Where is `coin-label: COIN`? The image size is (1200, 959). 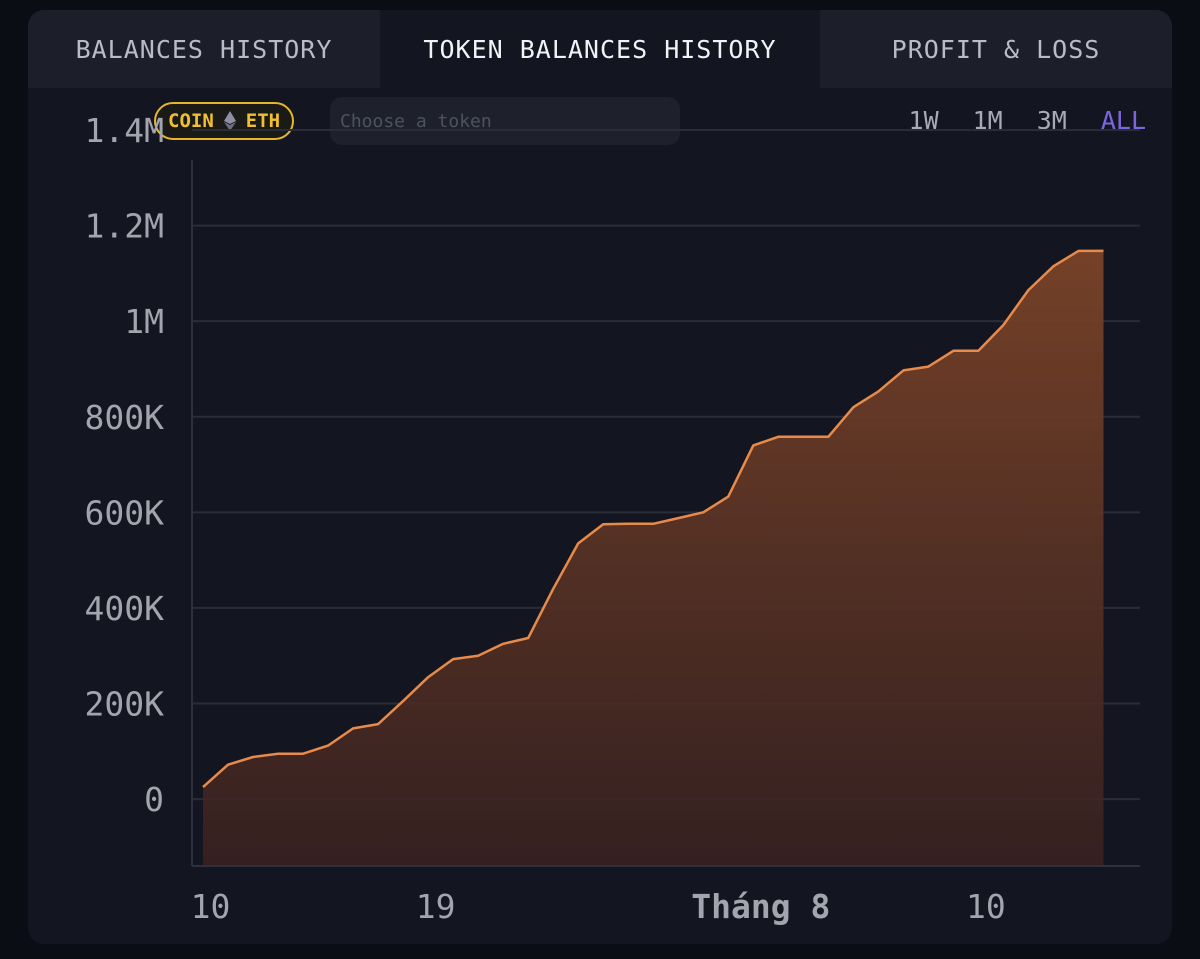
coin-label: COIN is located at coordinates (191, 121).